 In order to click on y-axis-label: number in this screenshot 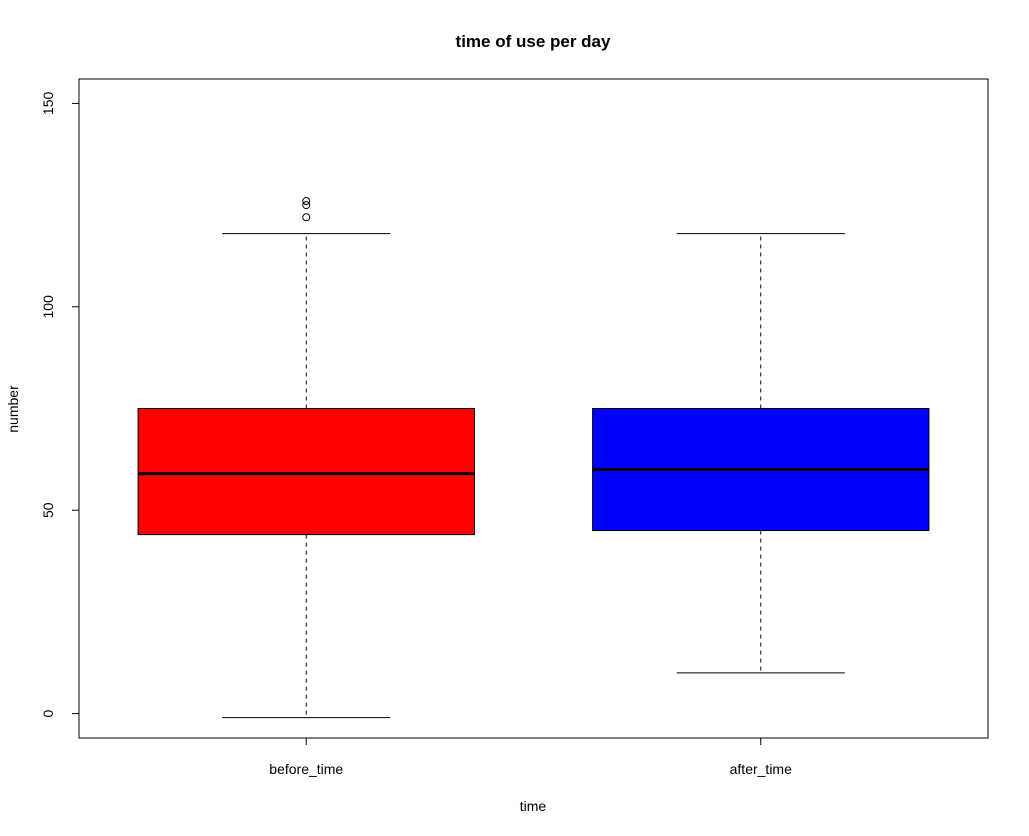, I will do `click(13, 409)`.